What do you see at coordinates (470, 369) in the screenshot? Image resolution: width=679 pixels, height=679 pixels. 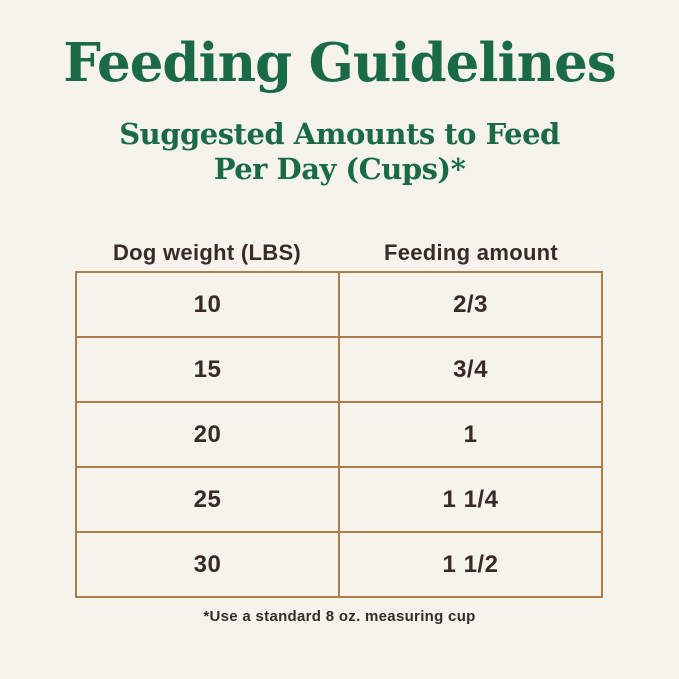 I see `cell-feeding-amount: 3/4` at bounding box center [470, 369].